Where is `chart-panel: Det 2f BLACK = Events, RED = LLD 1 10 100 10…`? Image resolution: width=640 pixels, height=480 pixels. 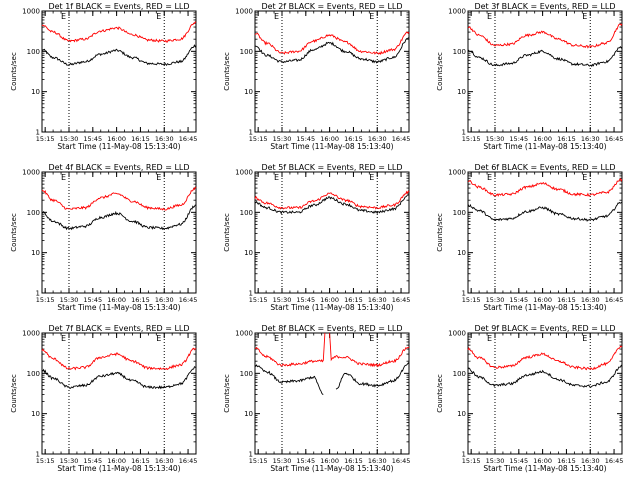
chart-panel: Det 2f BLACK = Events, RED = LLD 1 10 100 10… is located at coordinates (316, 76).